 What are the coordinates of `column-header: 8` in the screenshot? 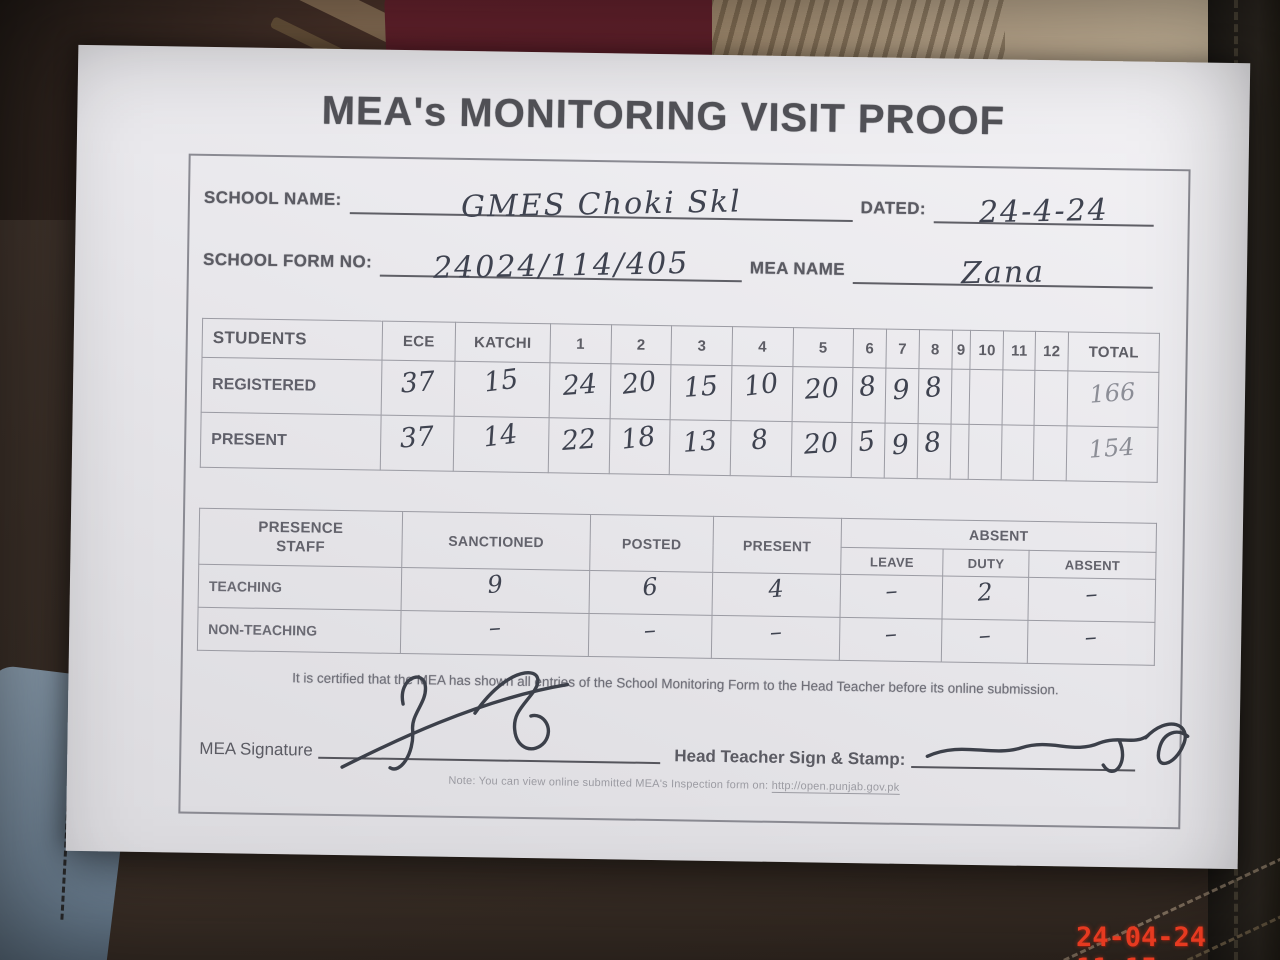 It's located at (935, 349).